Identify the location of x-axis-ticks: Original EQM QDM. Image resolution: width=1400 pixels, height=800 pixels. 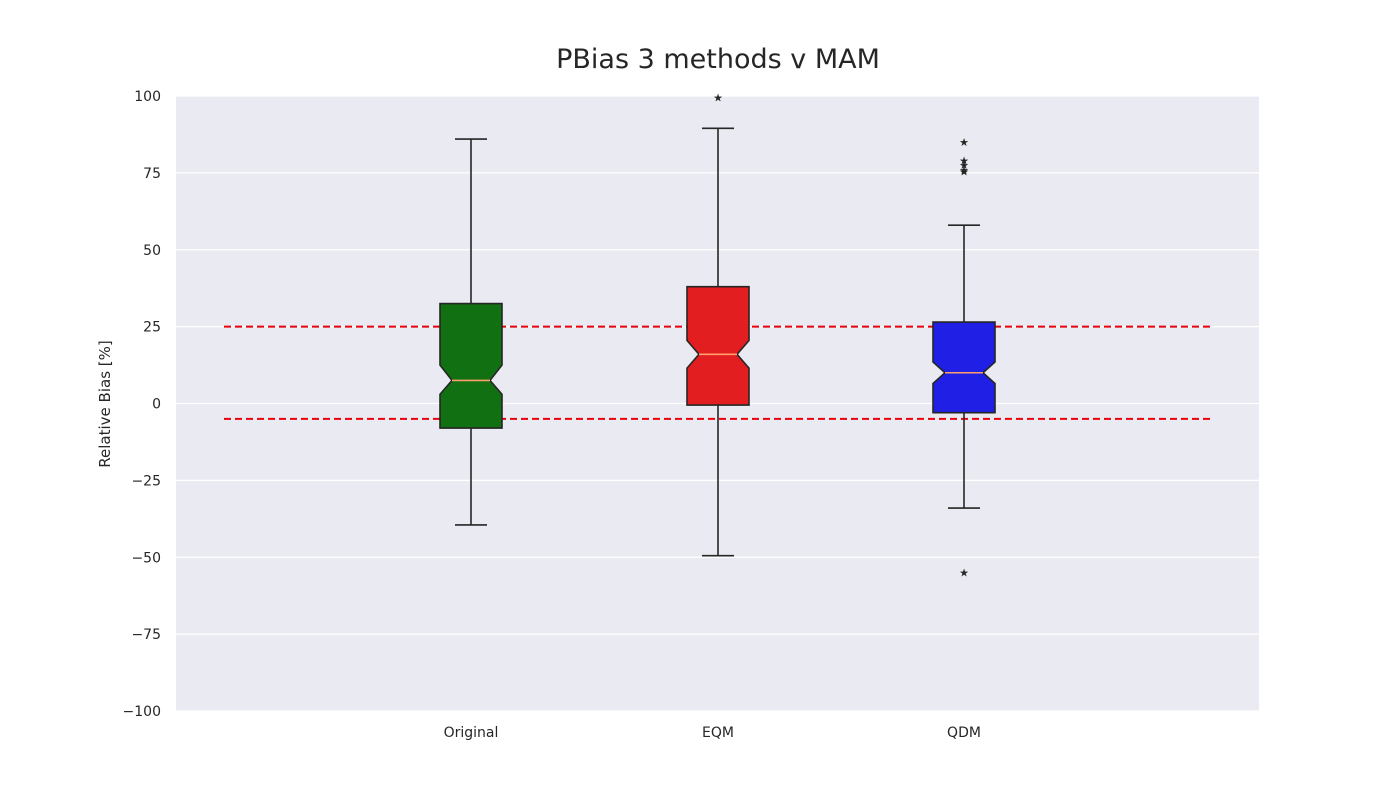
(712, 733).